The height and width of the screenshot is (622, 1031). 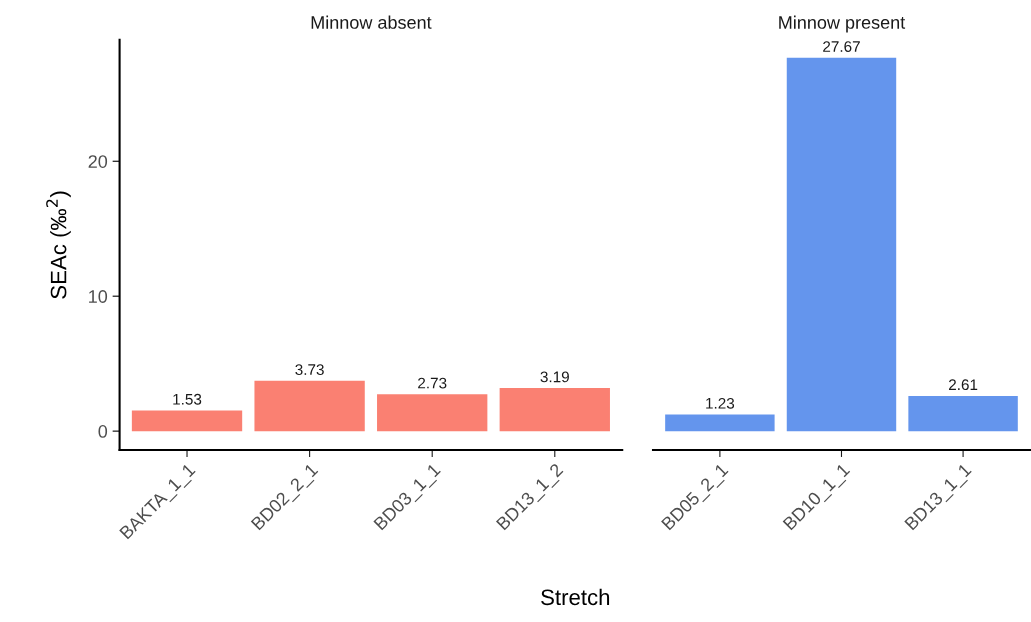 What do you see at coordinates (103, 431) in the screenshot?
I see `y-tick-label: 0` at bounding box center [103, 431].